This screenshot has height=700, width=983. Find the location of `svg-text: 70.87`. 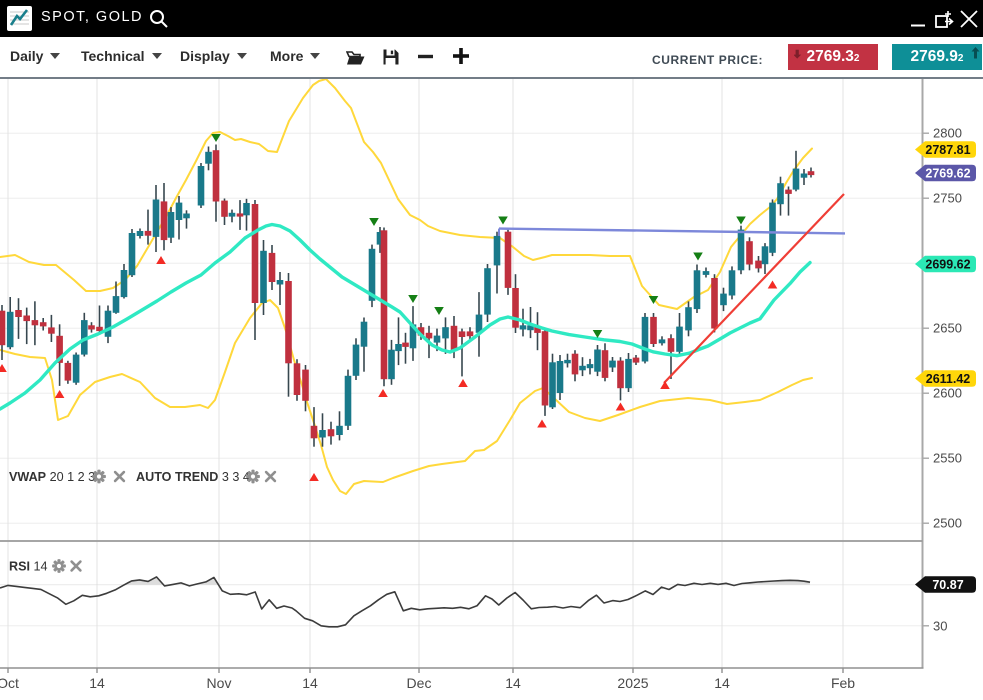

svg-text: 70.87 is located at coordinates (947, 585).